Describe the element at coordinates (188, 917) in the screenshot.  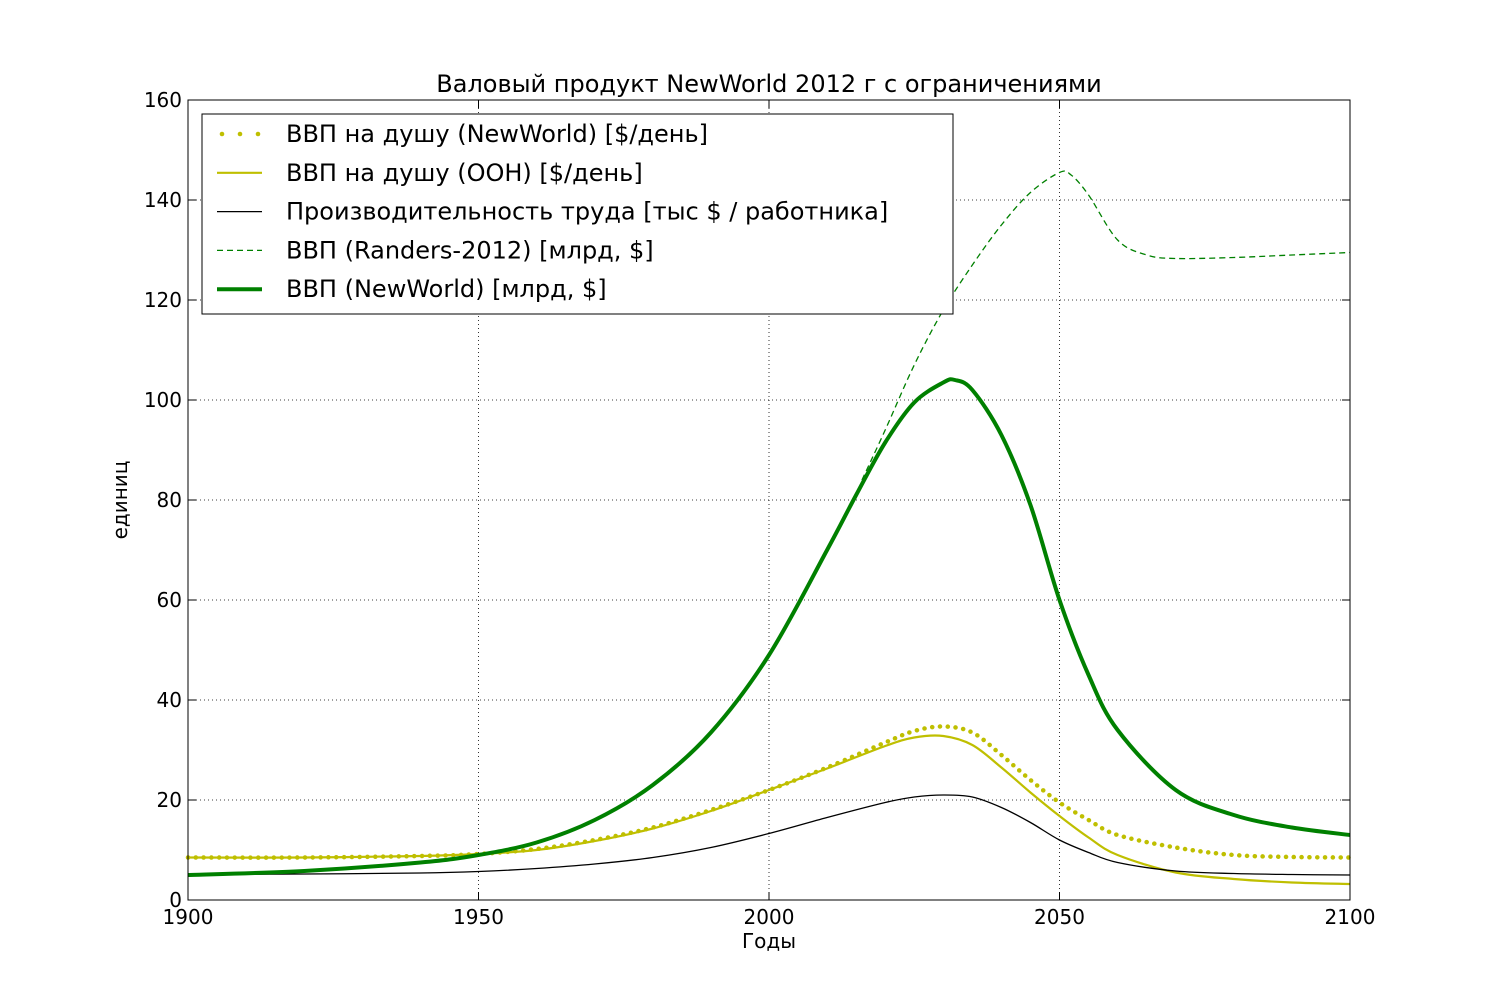
I see `x-tick-label: 1900` at that location.